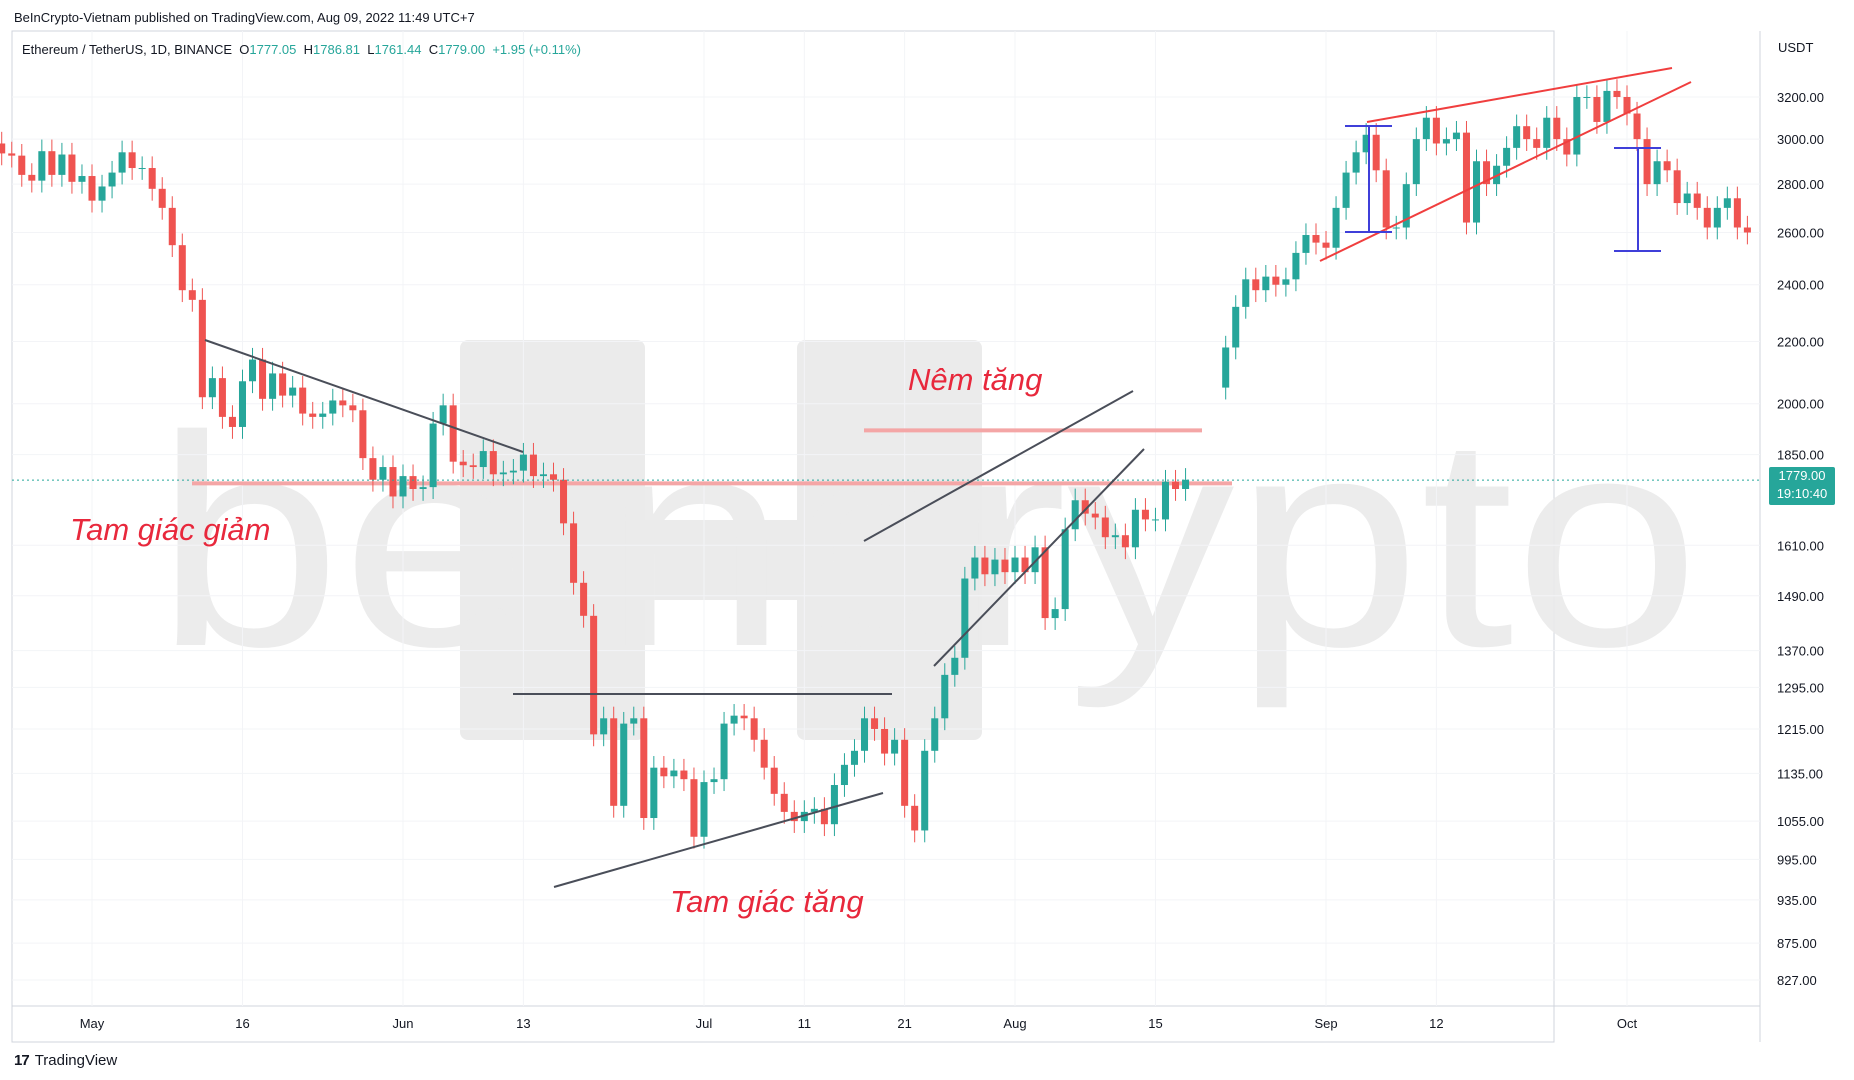  What do you see at coordinates (462, 49) in the screenshot?
I see `close-value: 1779.00` at bounding box center [462, 49].